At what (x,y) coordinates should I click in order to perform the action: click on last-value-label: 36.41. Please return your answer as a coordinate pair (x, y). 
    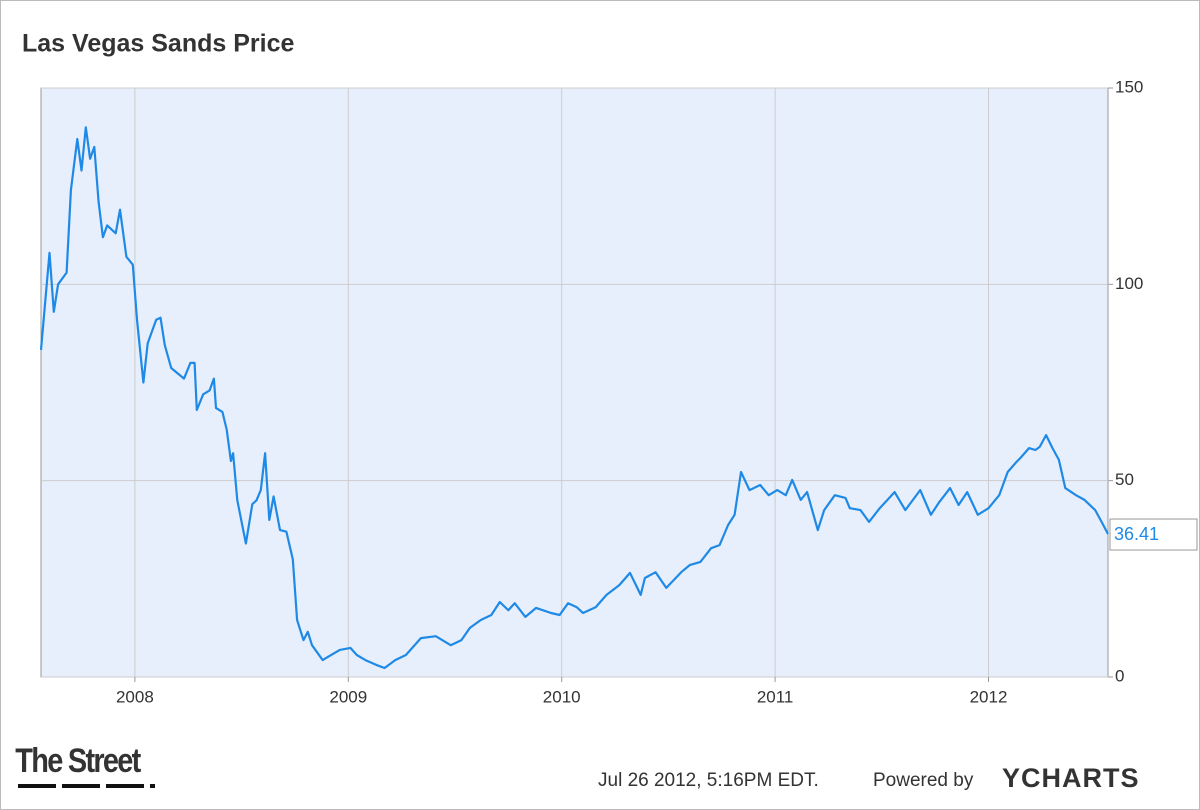
    Looking at the image, I should click on (1136, 534).